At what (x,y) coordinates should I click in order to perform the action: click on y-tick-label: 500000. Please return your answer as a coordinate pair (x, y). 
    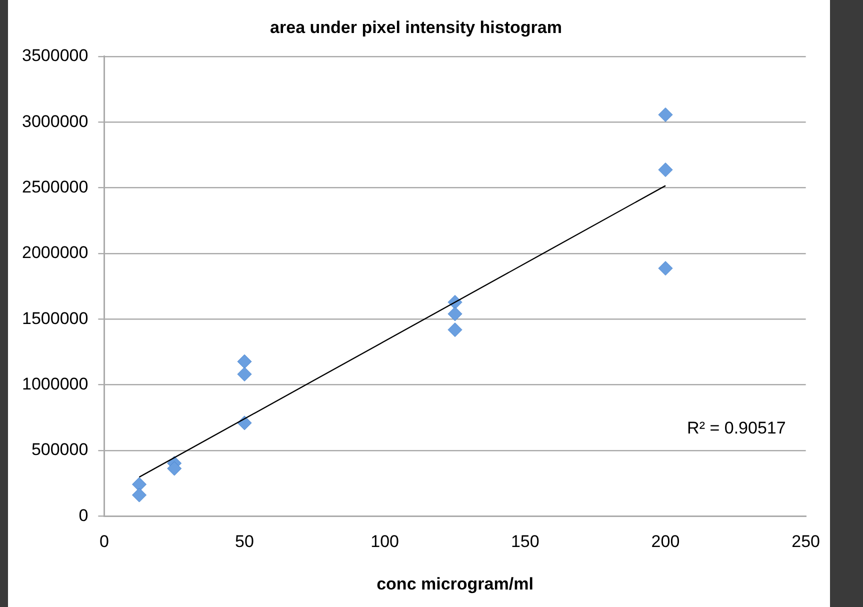
    Looking at the image, I should click on (59, 450).